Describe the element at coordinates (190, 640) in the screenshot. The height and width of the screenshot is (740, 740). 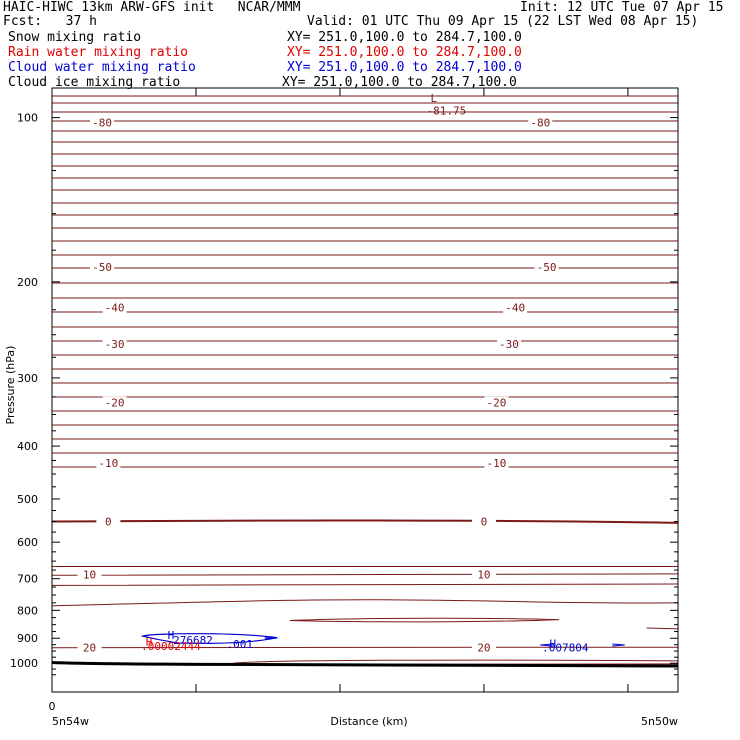
I see `extremum-annotation: .276682` at that location.